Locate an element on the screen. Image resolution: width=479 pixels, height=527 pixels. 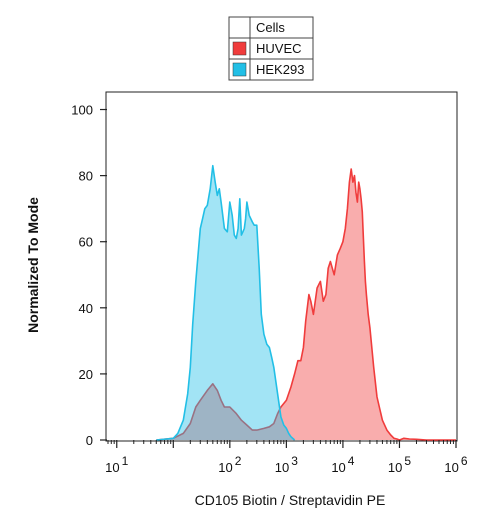
x-tick-label: 10 5 is located at coordinates (399, 464).